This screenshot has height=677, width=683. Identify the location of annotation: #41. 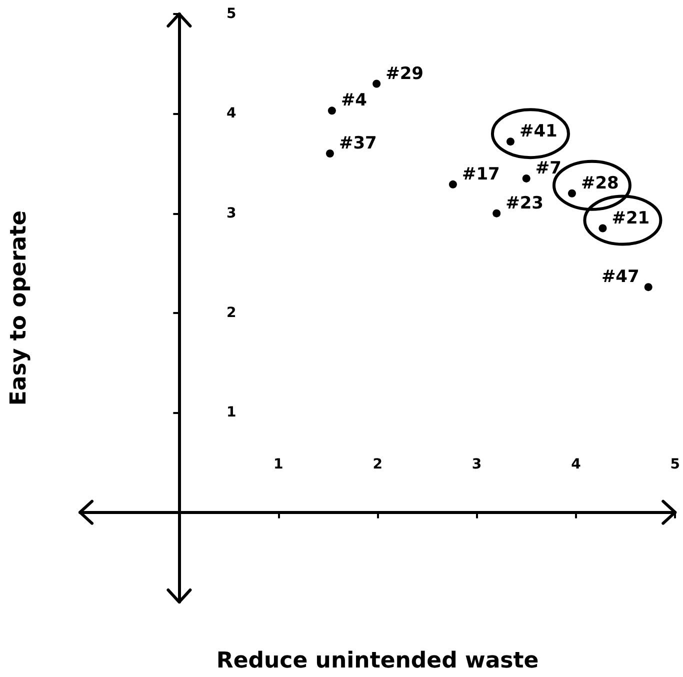
(538, 132).